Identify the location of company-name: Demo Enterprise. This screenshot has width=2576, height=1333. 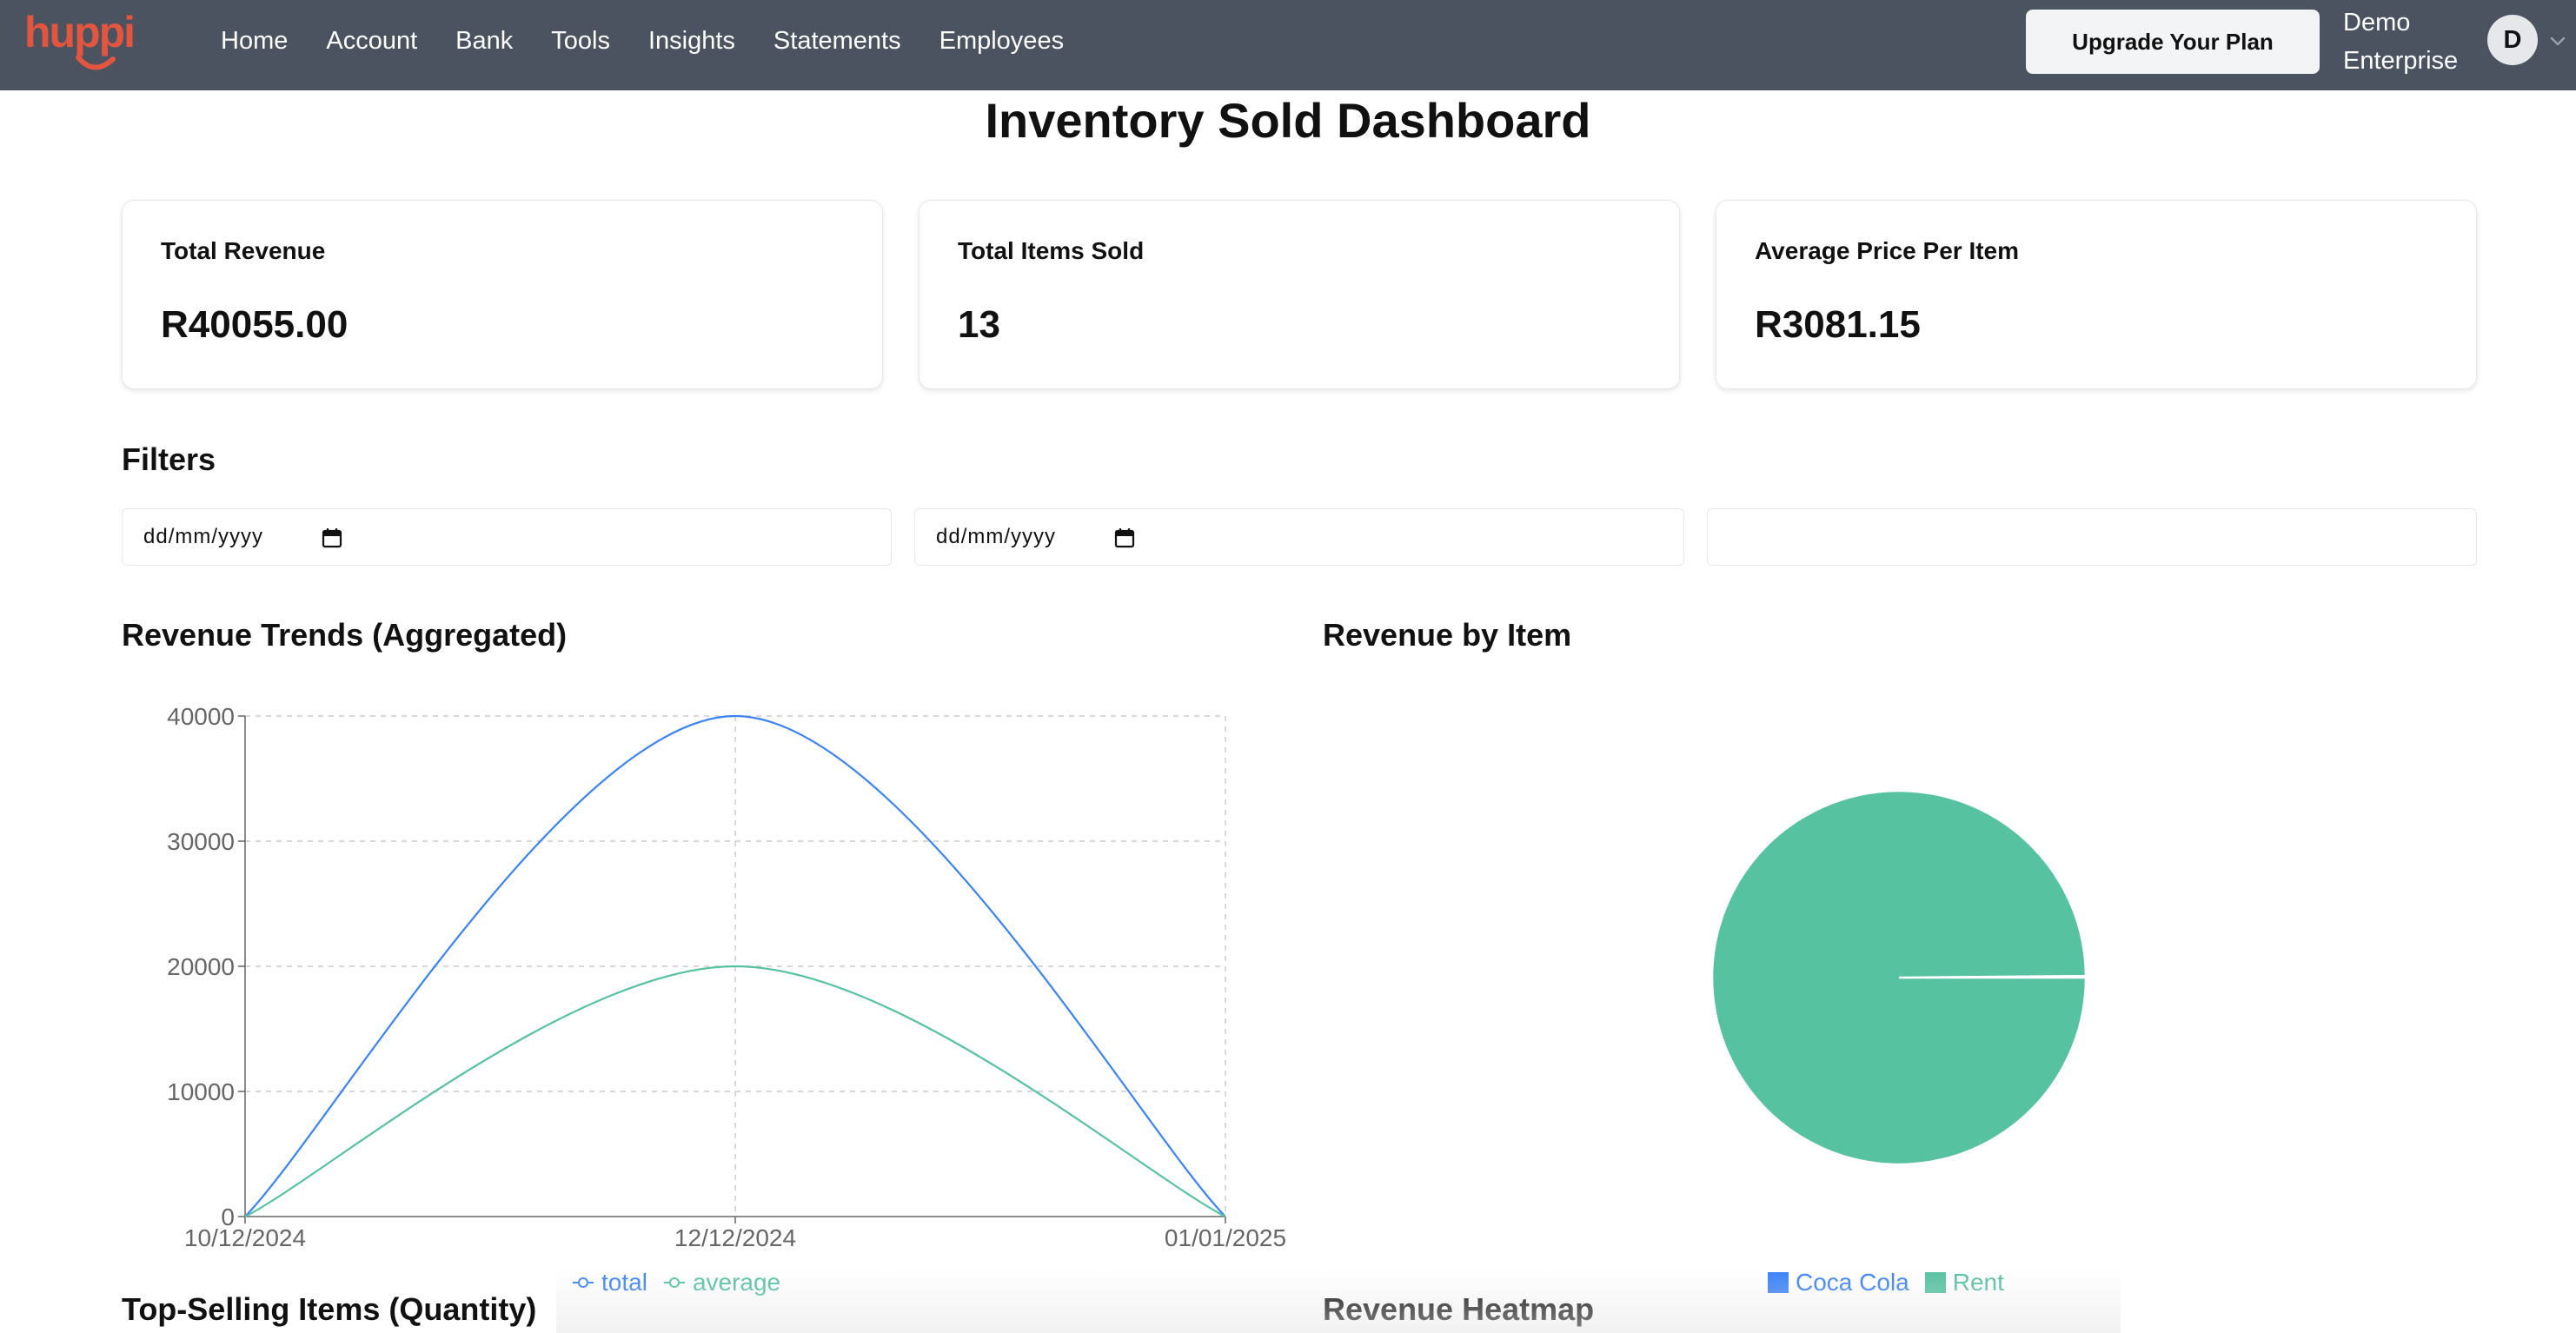
(2408, 41).